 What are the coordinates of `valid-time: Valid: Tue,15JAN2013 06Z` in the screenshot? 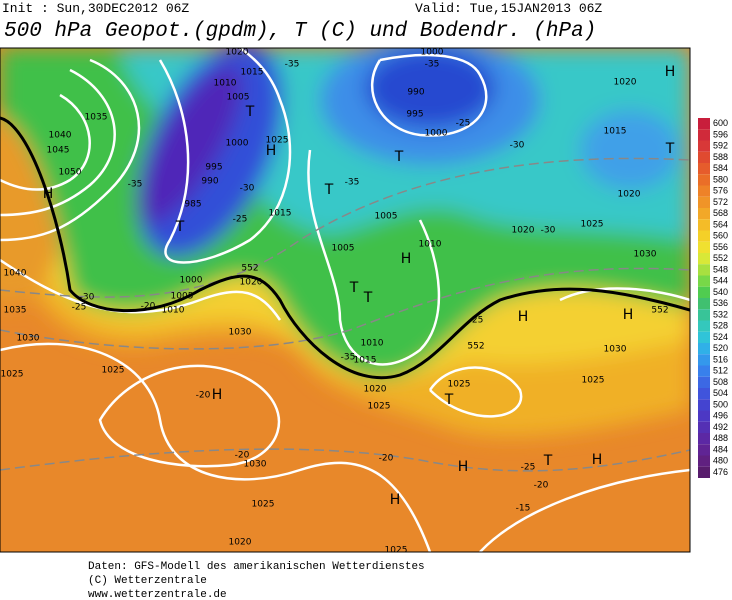 It's located at (508, 8).